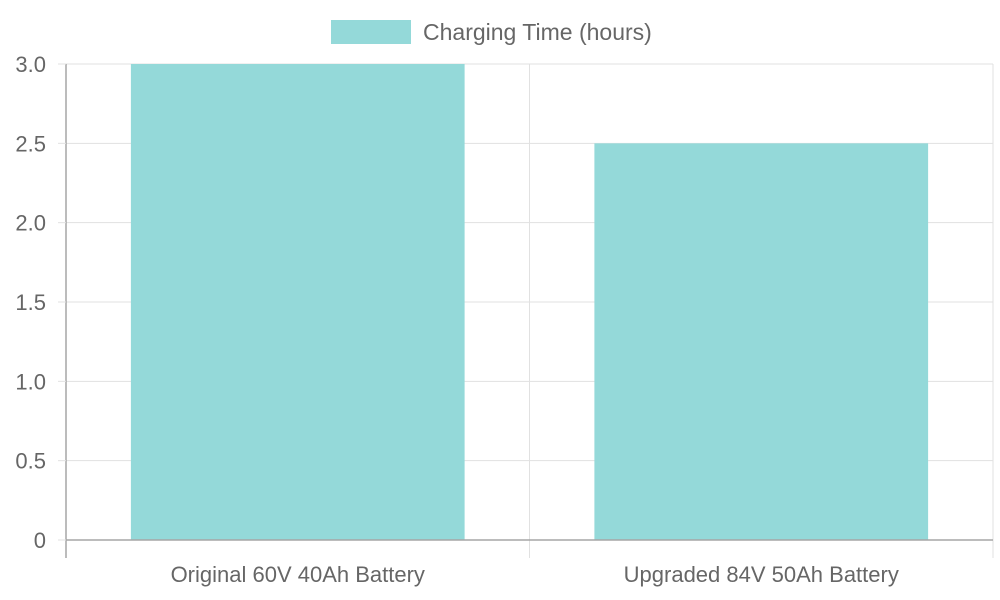  I want to click on x-tick-label: Original 60V 40Ah Battery, so click(298, 574).